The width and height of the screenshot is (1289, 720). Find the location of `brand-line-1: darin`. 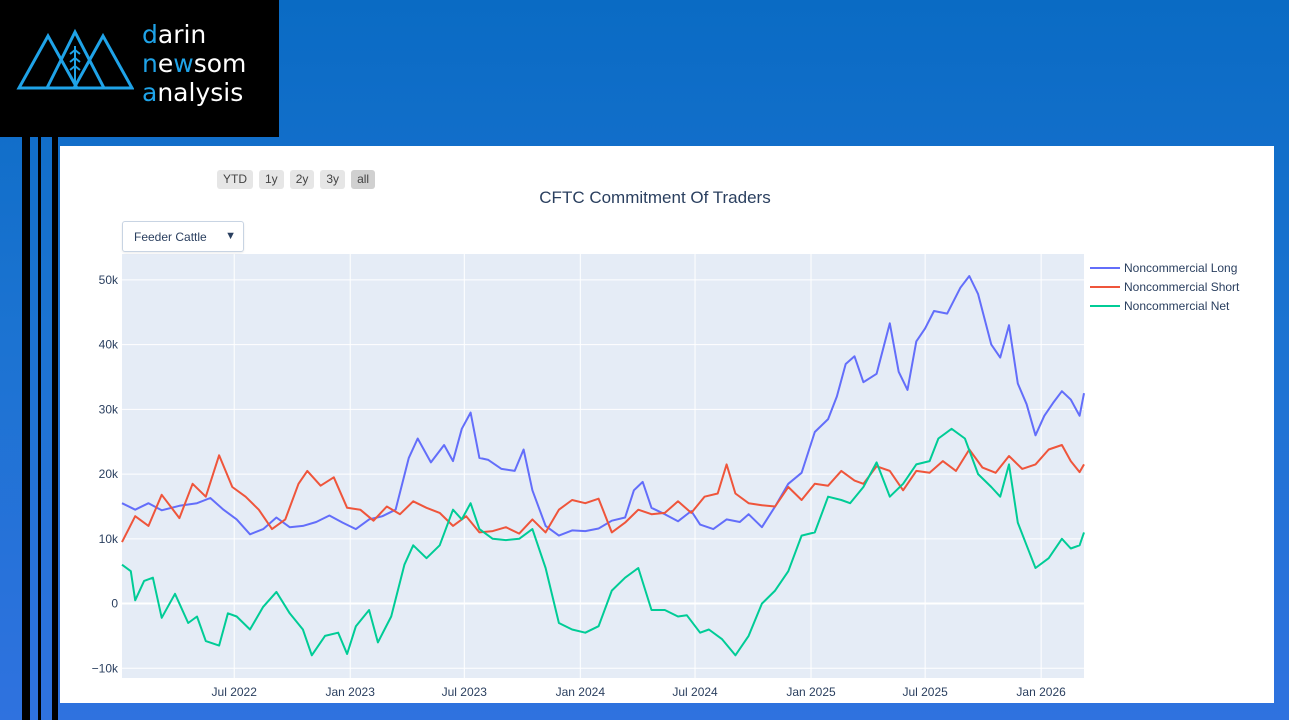

brand-line-1: darin is located at coordinates (174, 34).